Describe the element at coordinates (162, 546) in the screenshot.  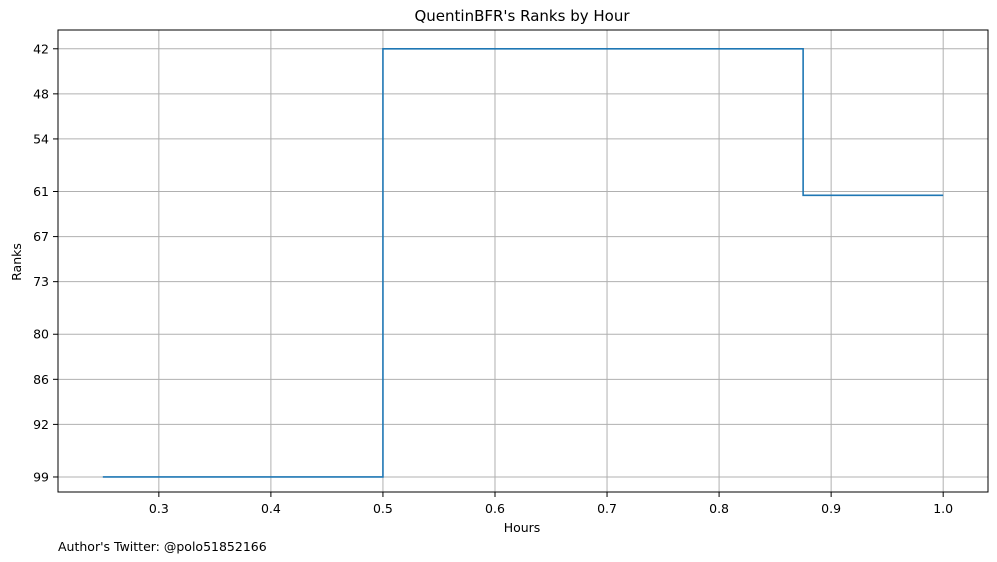
I see `author-twitter-note: Author's Twitter: @polo51852166` at that location.